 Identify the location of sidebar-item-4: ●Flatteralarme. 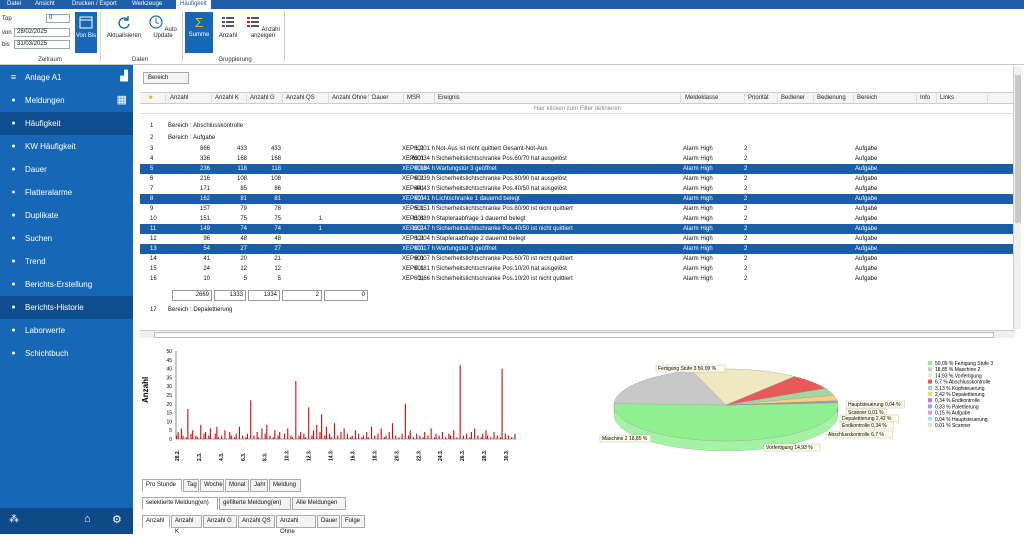
(66, 192).